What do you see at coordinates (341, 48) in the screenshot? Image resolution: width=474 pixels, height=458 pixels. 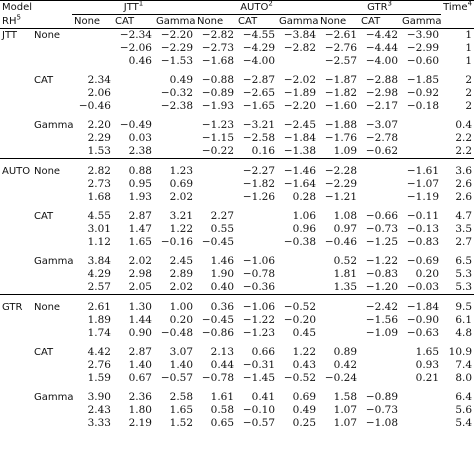 I see `value-cell: −2.76` at bounding box center [341, 48].